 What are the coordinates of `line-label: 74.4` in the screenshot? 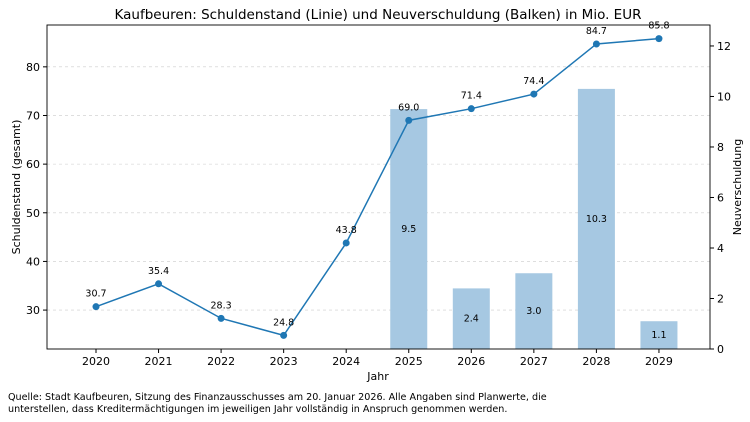 It's located at (533, 81).